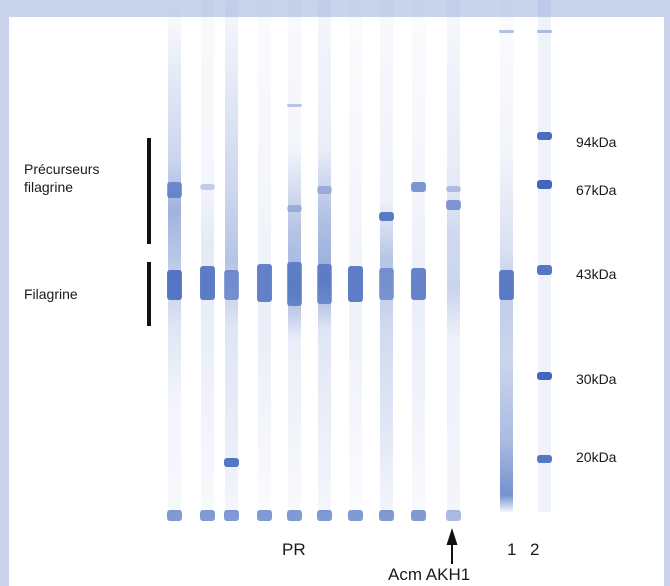  Describe the element at coordinates (596, 190) in the screenshot. I see `marker-label-67kda: 67kDa` at that location.